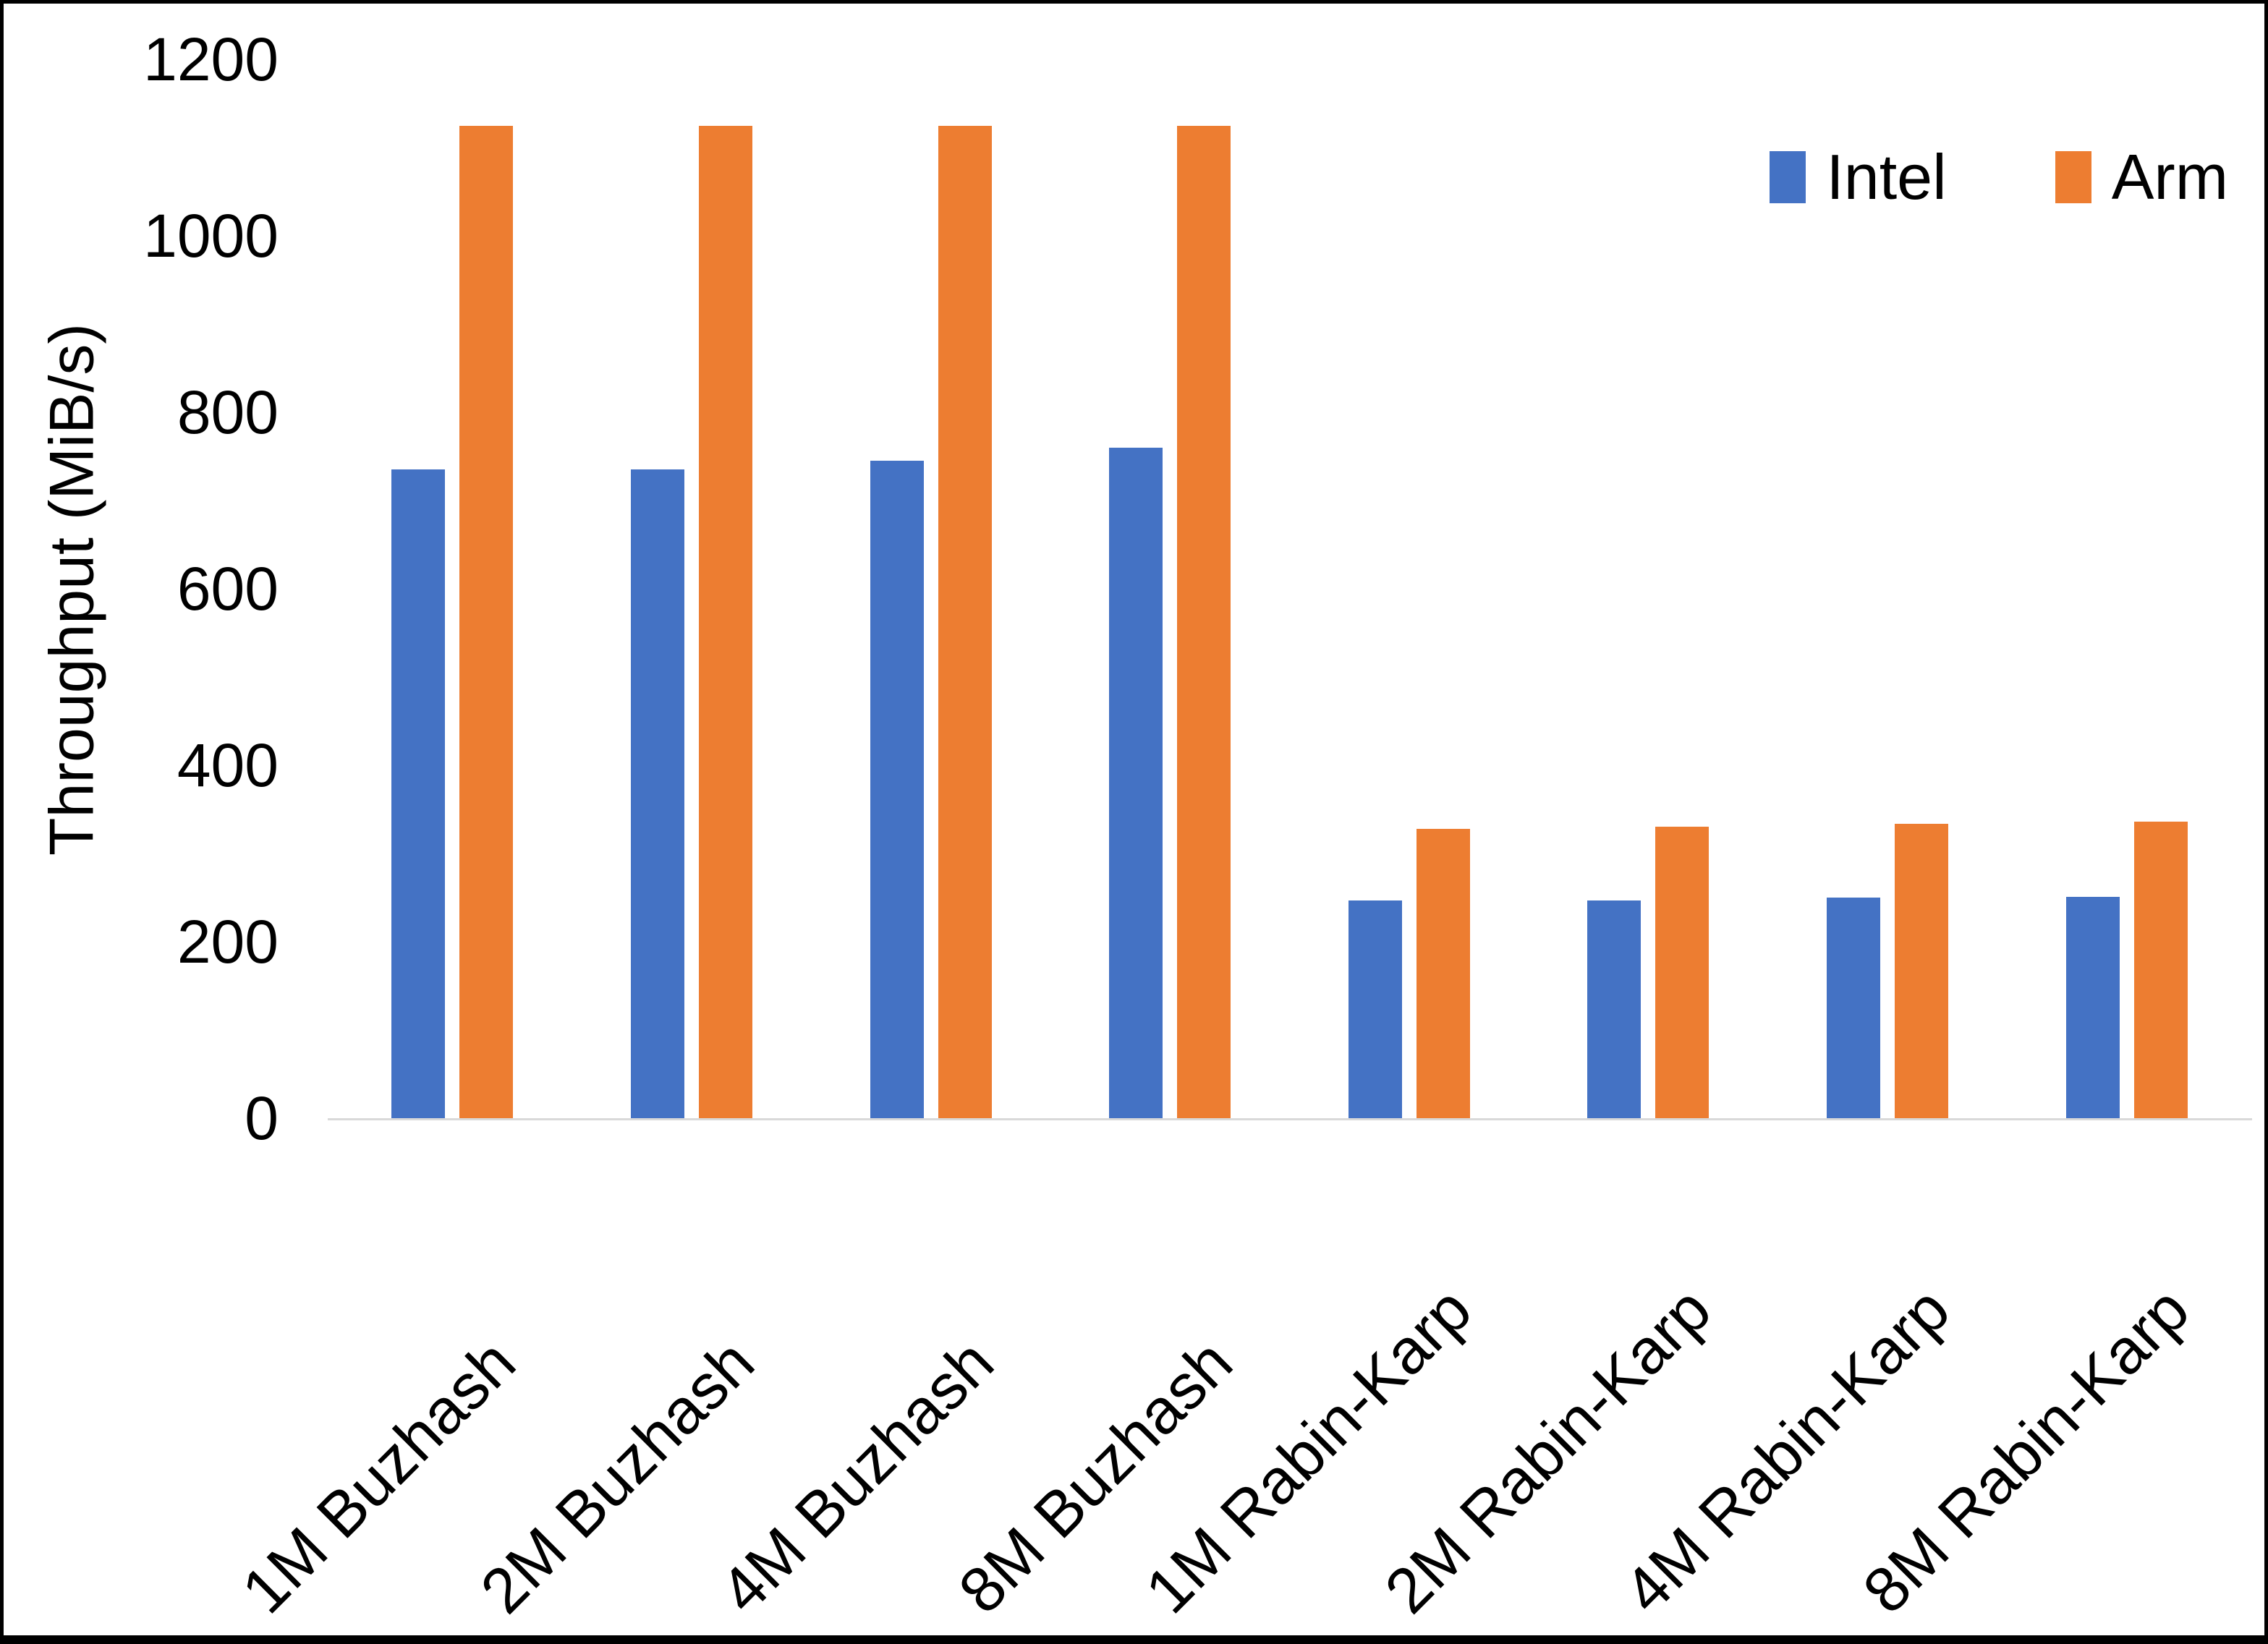 The height and width of the screenshot is (1644, 2268). I want to click on legend-item-intel: Intel, so click(1858, 177).